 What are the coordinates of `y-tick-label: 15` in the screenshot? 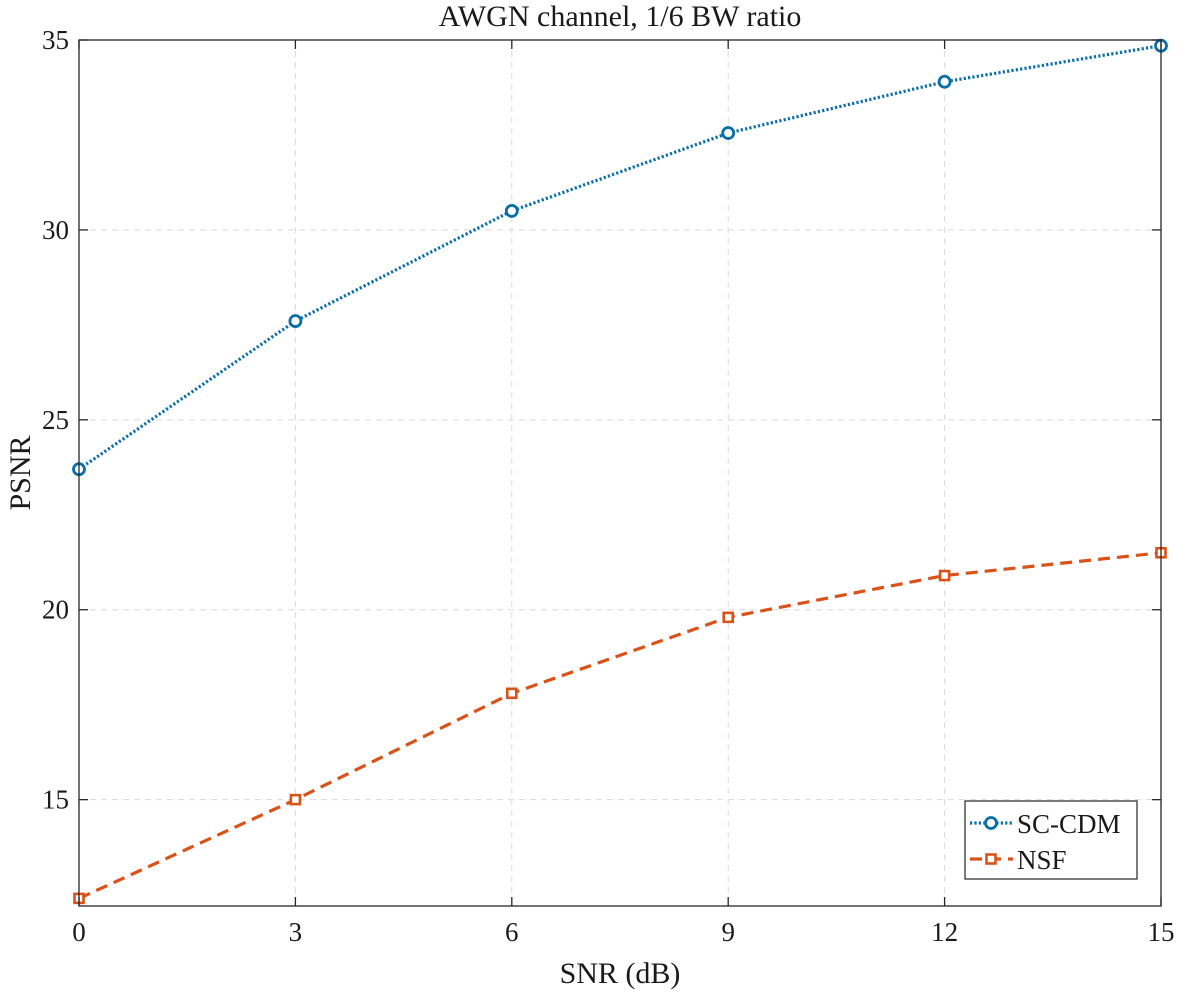 It's located at (55, 800).